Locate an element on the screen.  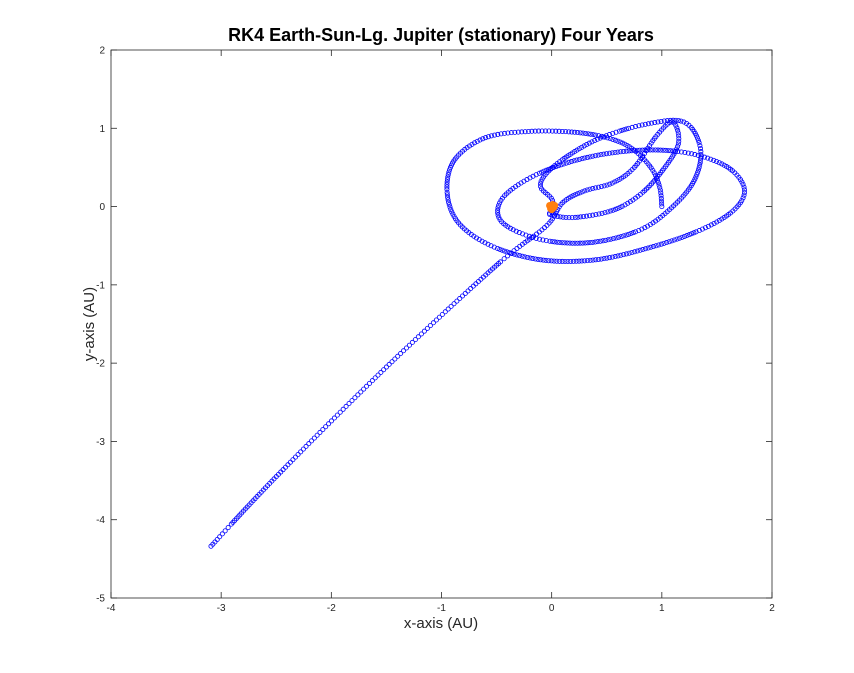
y-tick-label: -5 is located at coordinates (100, 599).